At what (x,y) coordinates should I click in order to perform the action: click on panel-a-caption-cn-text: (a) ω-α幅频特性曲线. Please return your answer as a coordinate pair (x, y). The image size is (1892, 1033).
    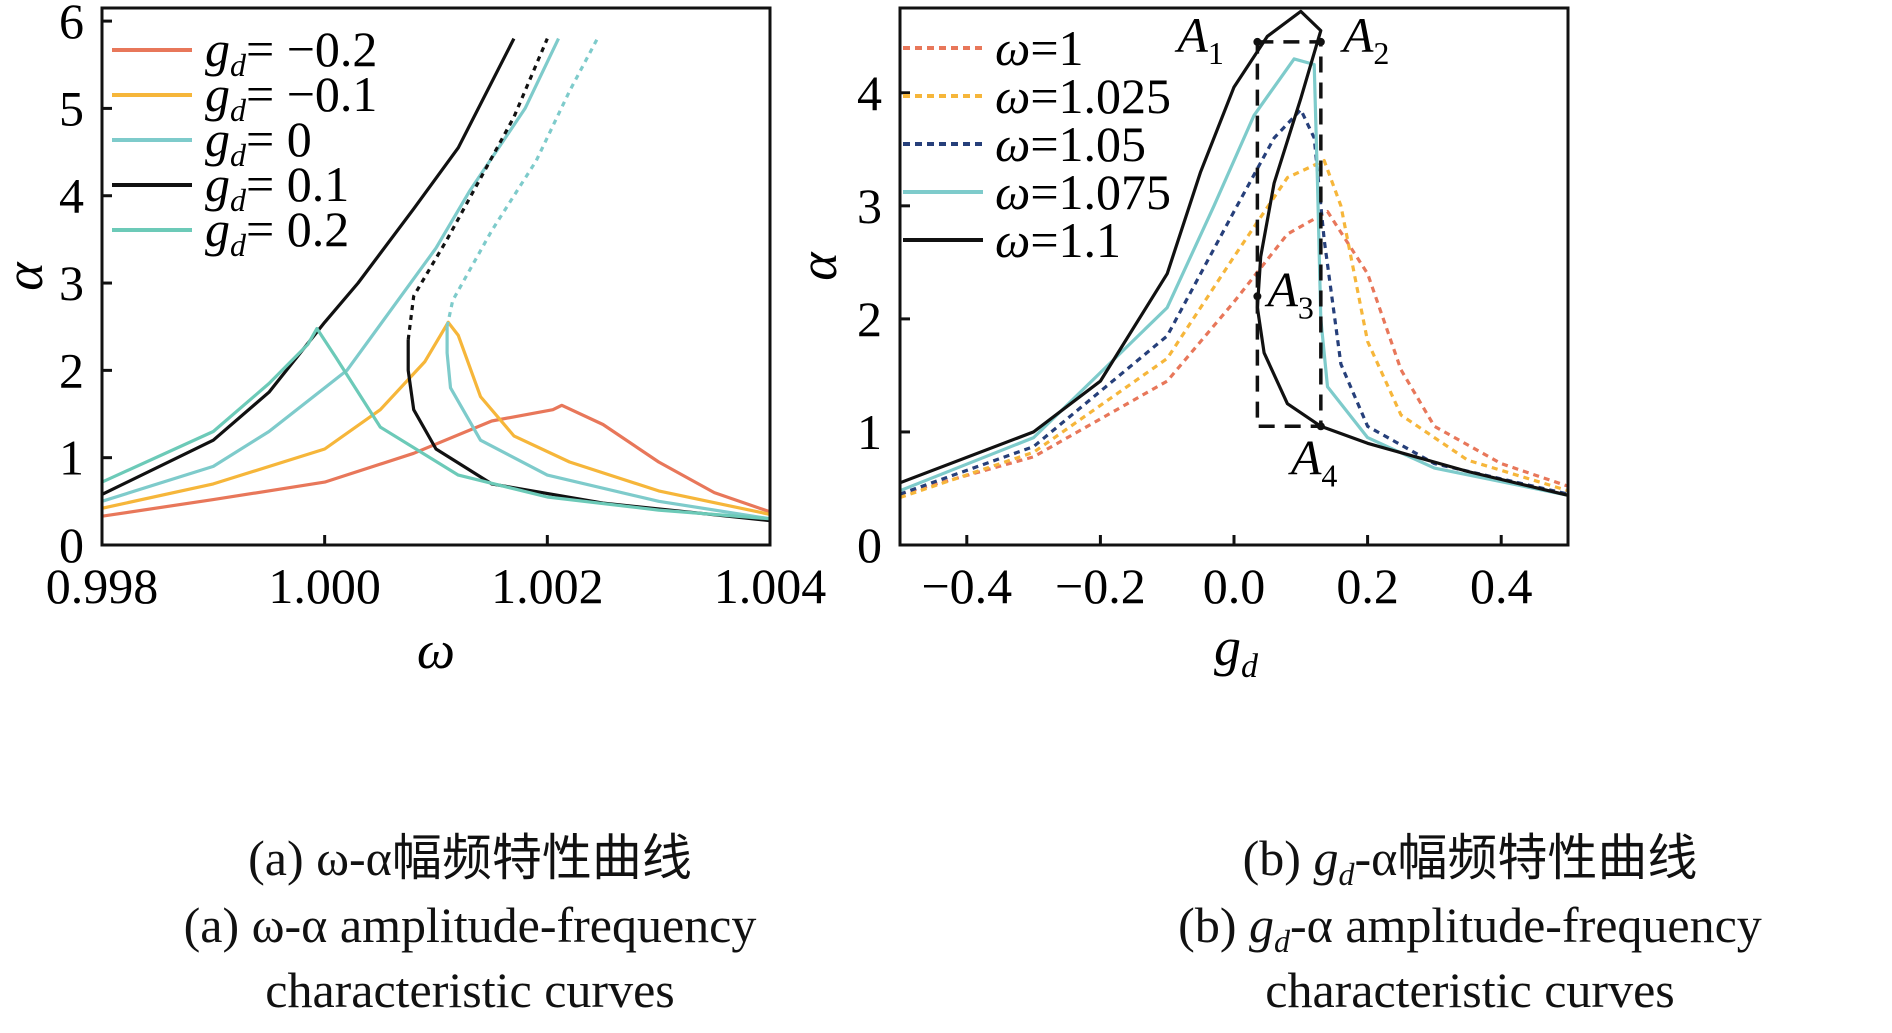
    Looking at the image, I should click on (470, 858).